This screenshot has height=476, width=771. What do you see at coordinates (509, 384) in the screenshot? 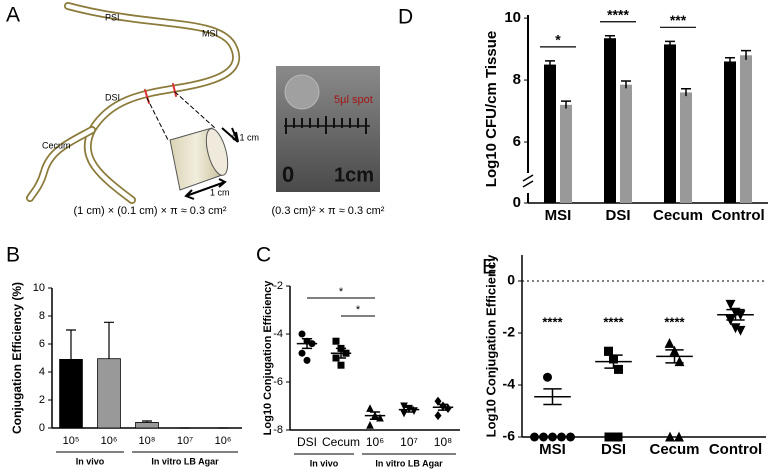
I see `y-tick-label: -4` at bounding box center [509, 384].